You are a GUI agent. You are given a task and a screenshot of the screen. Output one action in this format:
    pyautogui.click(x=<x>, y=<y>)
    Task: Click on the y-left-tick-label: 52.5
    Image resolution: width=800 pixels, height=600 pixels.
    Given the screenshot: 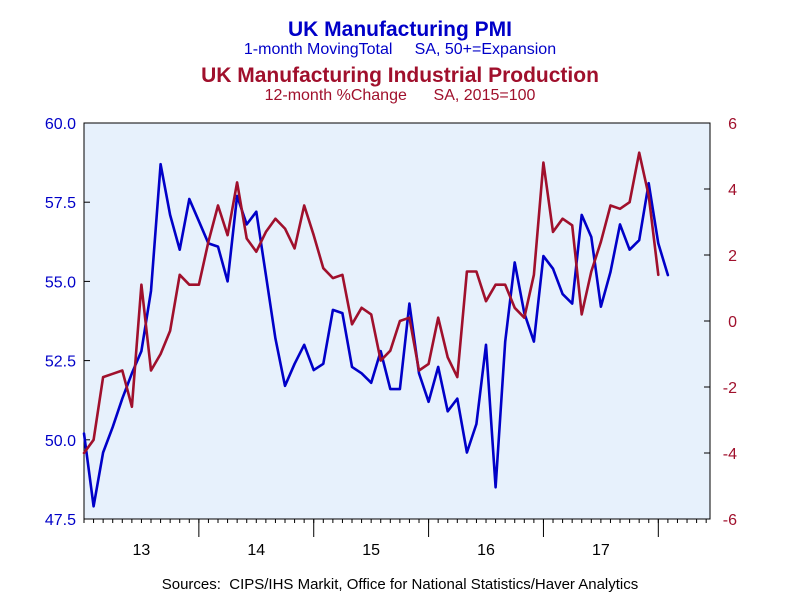 What is the action you would take?
    pyautogui.click(x=60, y=362)
    